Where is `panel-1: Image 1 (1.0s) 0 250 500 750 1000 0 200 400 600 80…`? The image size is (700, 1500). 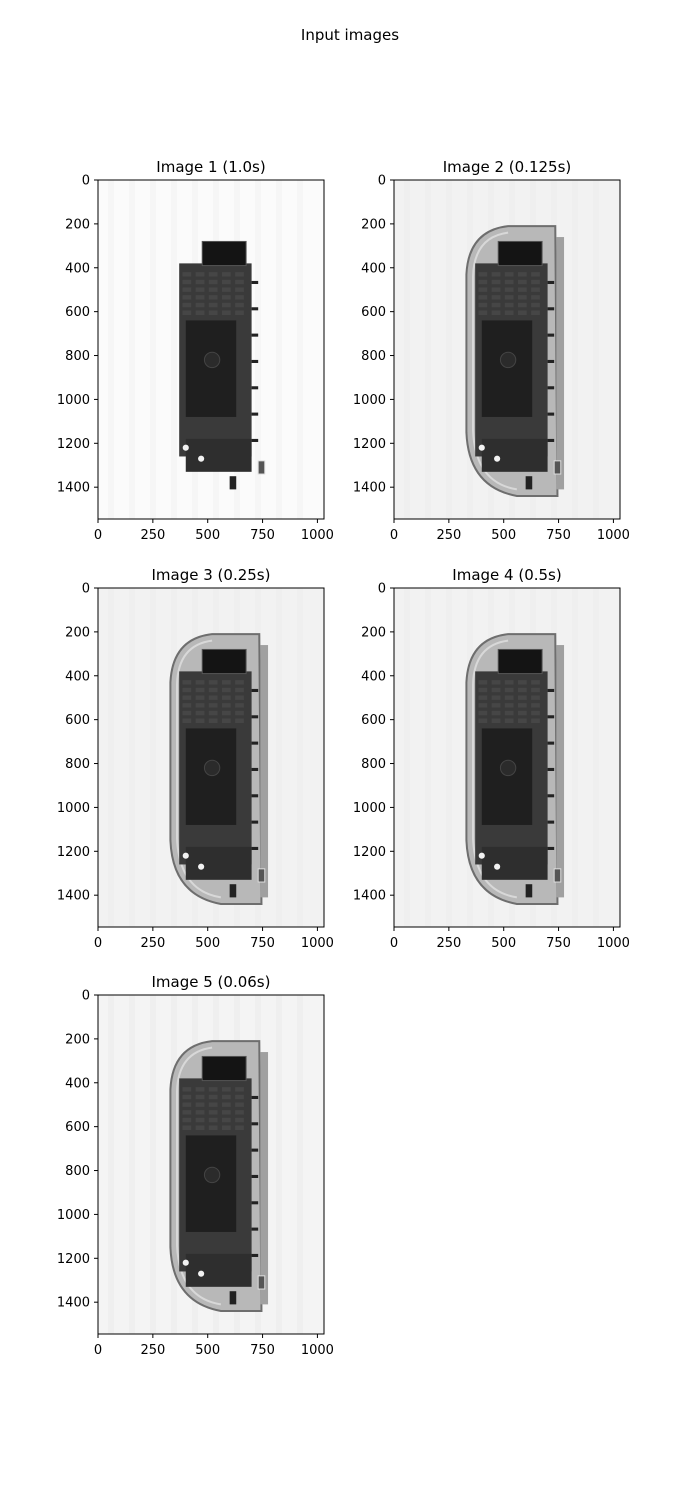 panel-1: Image 1 (1.0s) 0 250 500 750 1000 0 200 400 600 80… is located at coordinates (191, 356).